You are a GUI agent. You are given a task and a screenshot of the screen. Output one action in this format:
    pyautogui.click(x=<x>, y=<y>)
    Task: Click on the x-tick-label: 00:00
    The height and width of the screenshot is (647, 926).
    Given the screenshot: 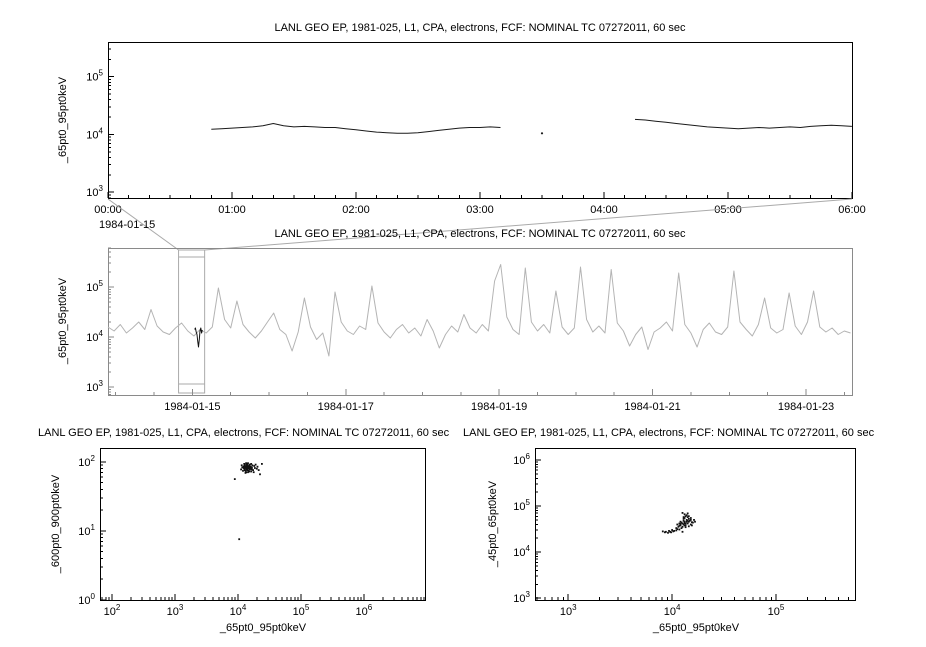 What is the action you would take?
    pyautogui.click(x=108, y=210)
    